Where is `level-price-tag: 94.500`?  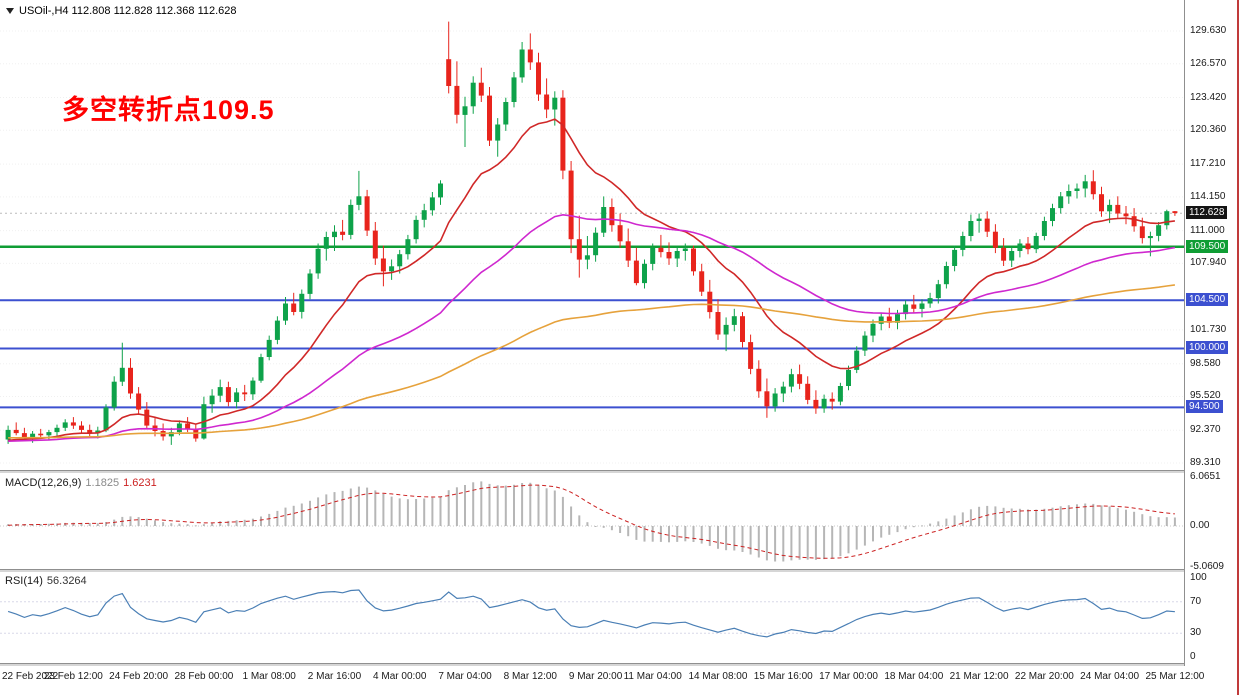
level-price-tag: 94.500 is located at coordinates (1204, 407).